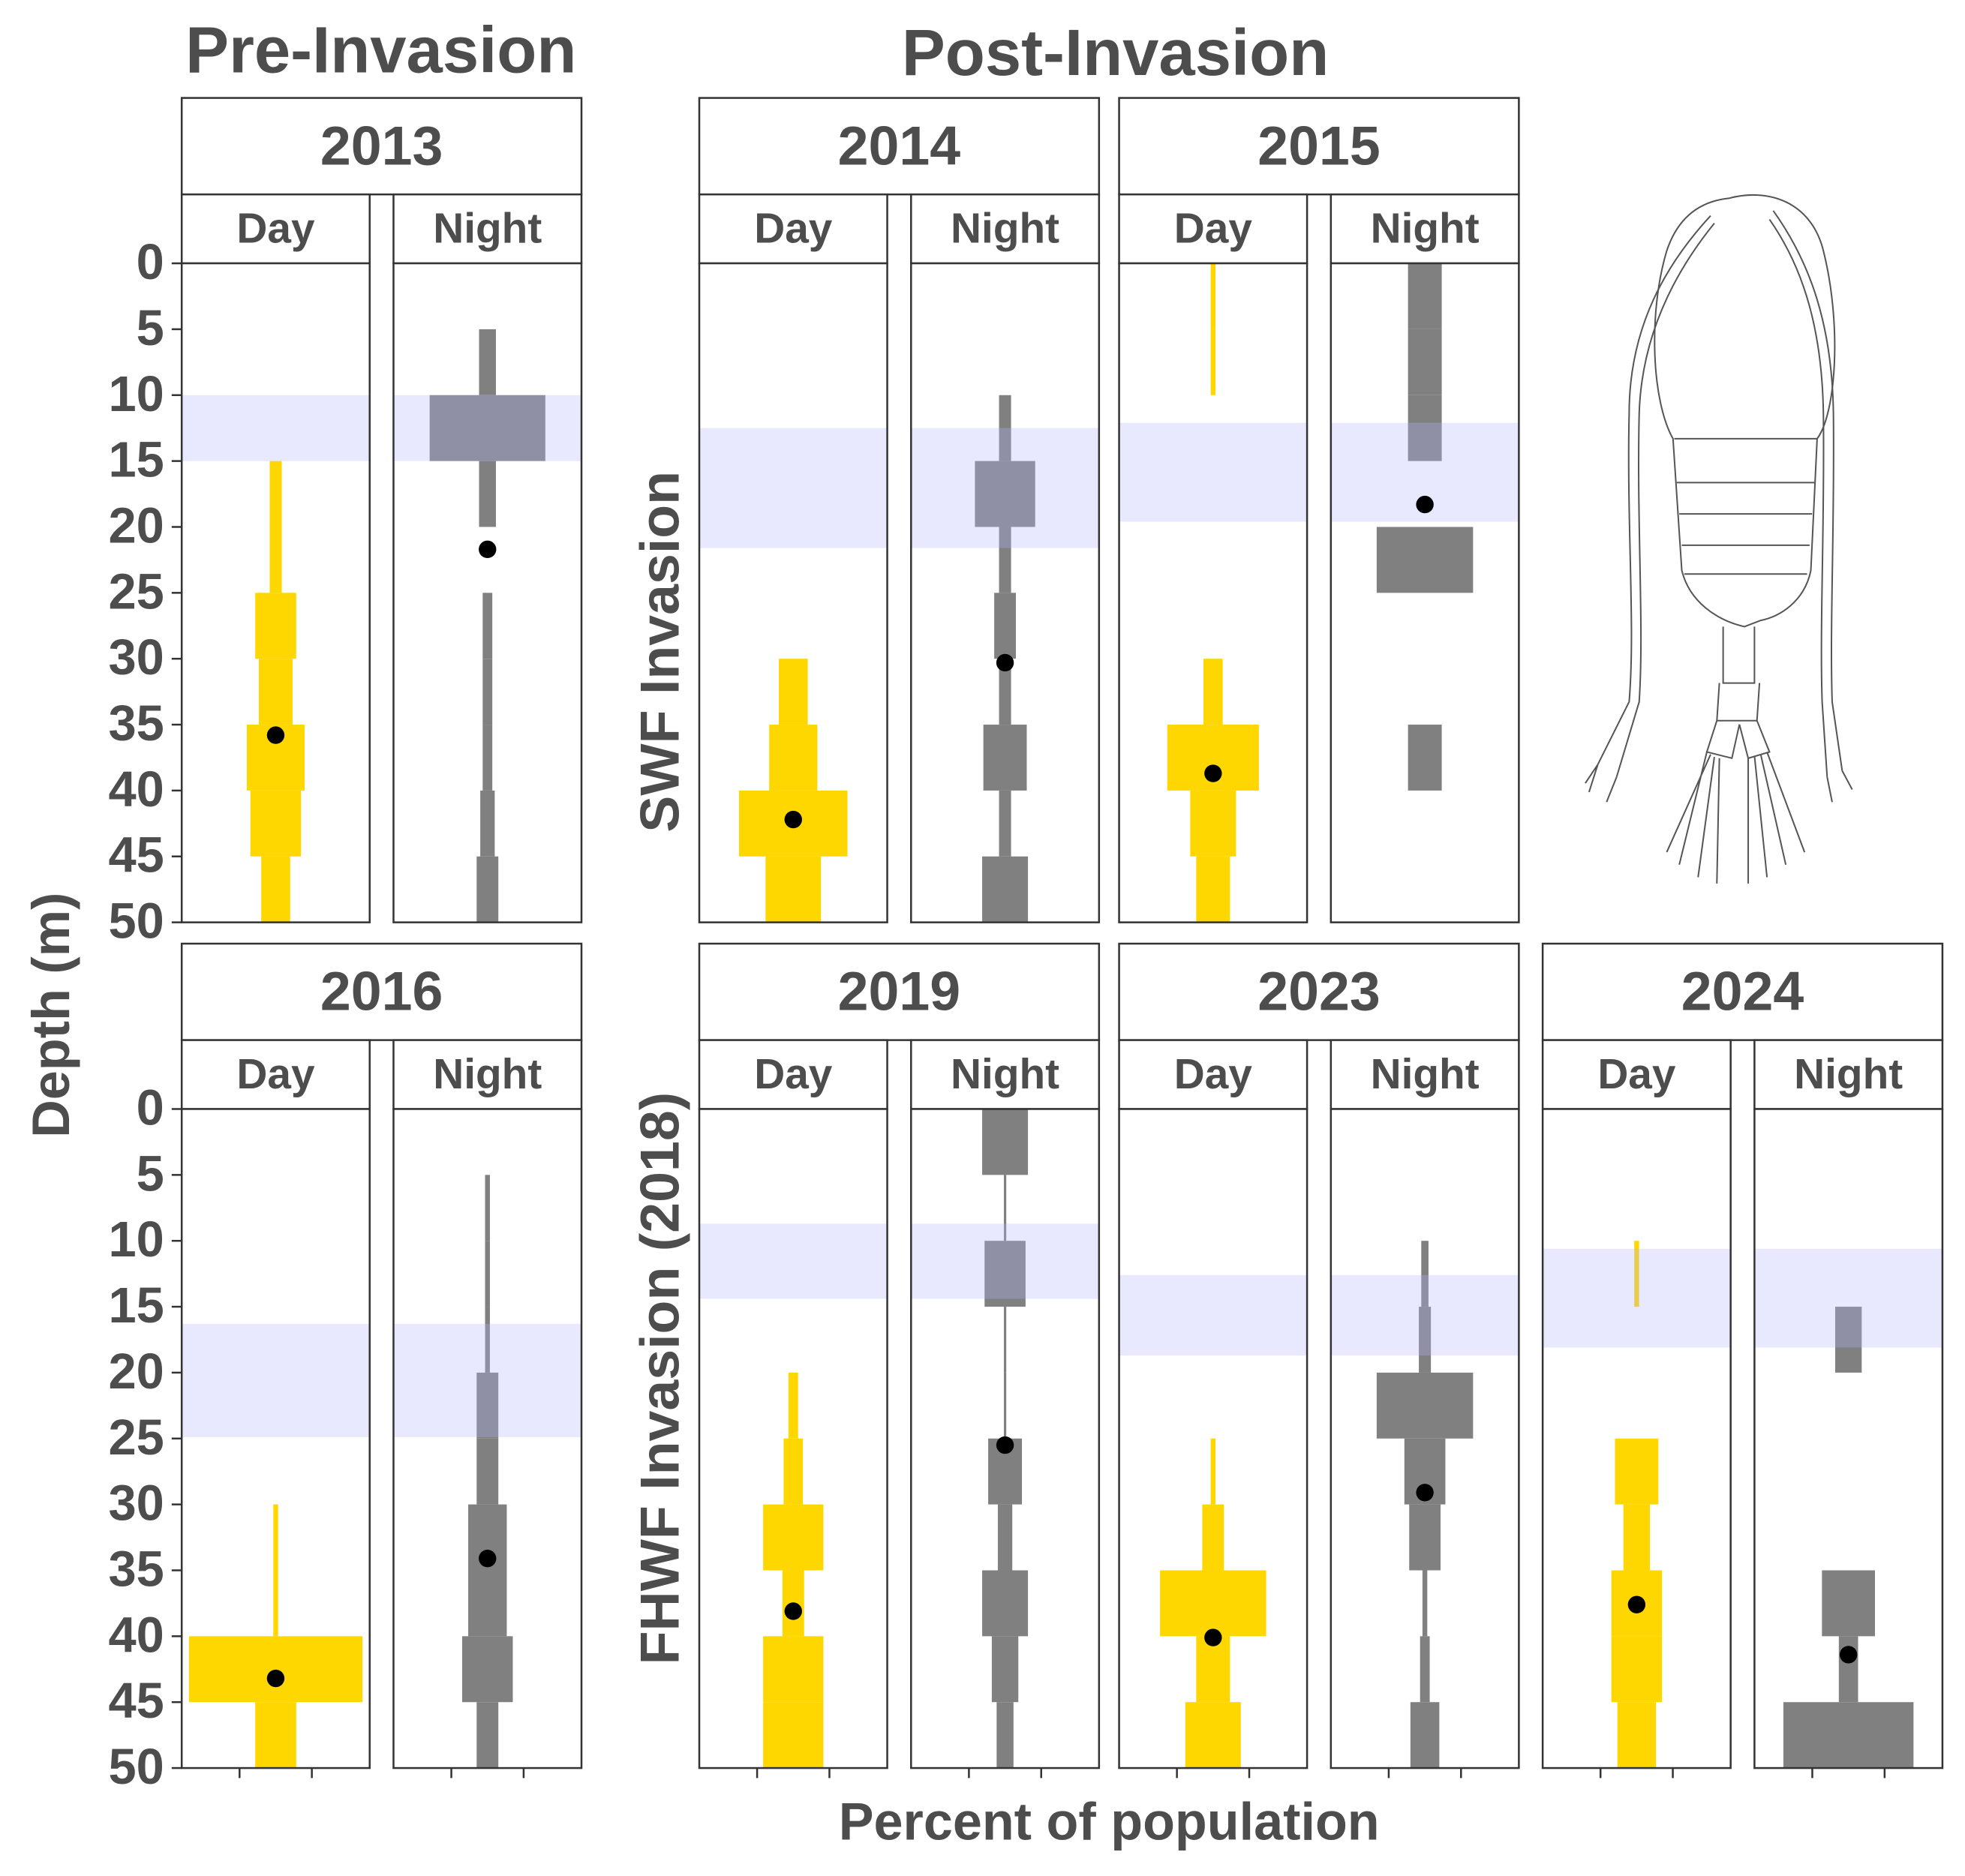 The image size is (1965, 1876). I want to click on year-label: 2013, so click(381, 145).